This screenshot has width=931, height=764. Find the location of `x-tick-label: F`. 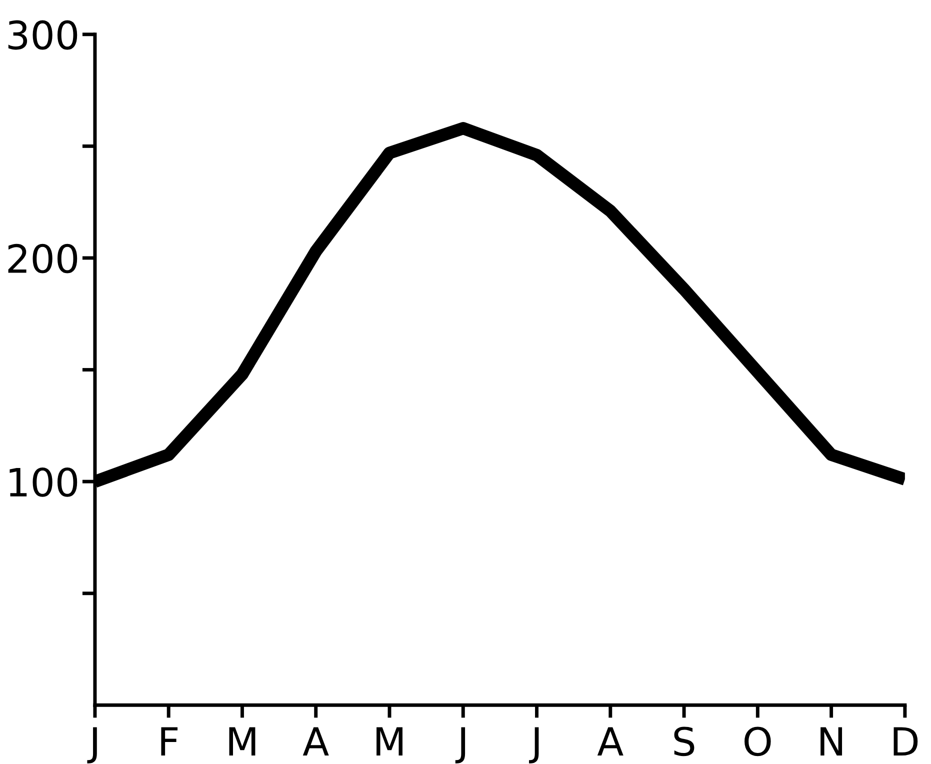

x-tick-label: F is located at coordinates (169, 741).